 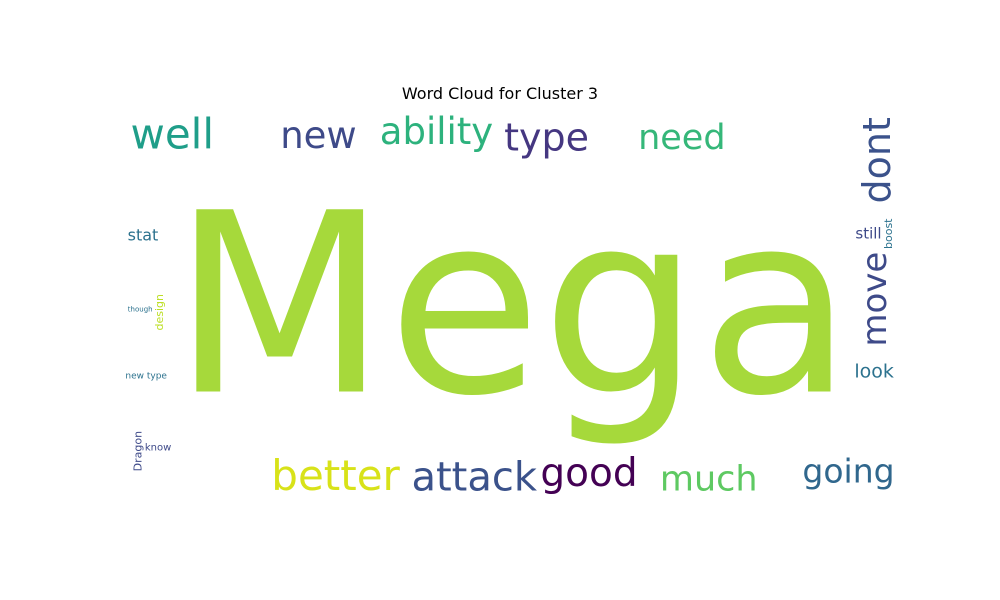 What do you see at coordinates (848, 470) in the screenshot?
I see `cloud-word: going` at bounding box center [848, 470].